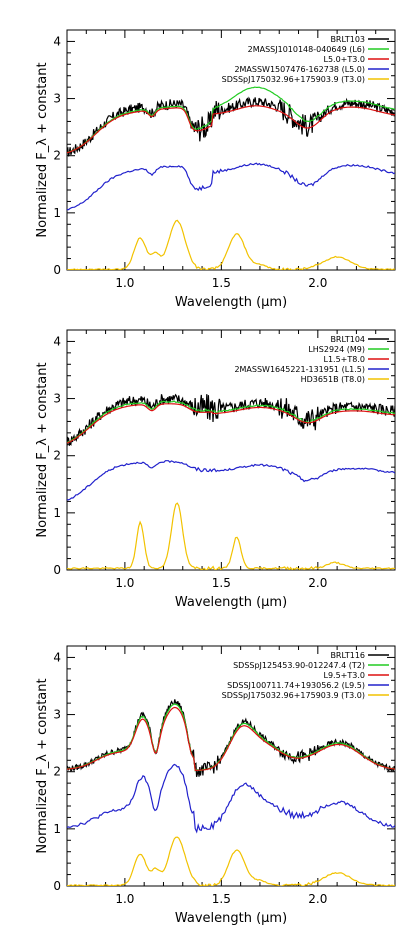  What do you see at coordinates (333, 379) in the screenshot?
I see `legend-label: HD3651B (T8.0)` at bounding box center [333, 379].